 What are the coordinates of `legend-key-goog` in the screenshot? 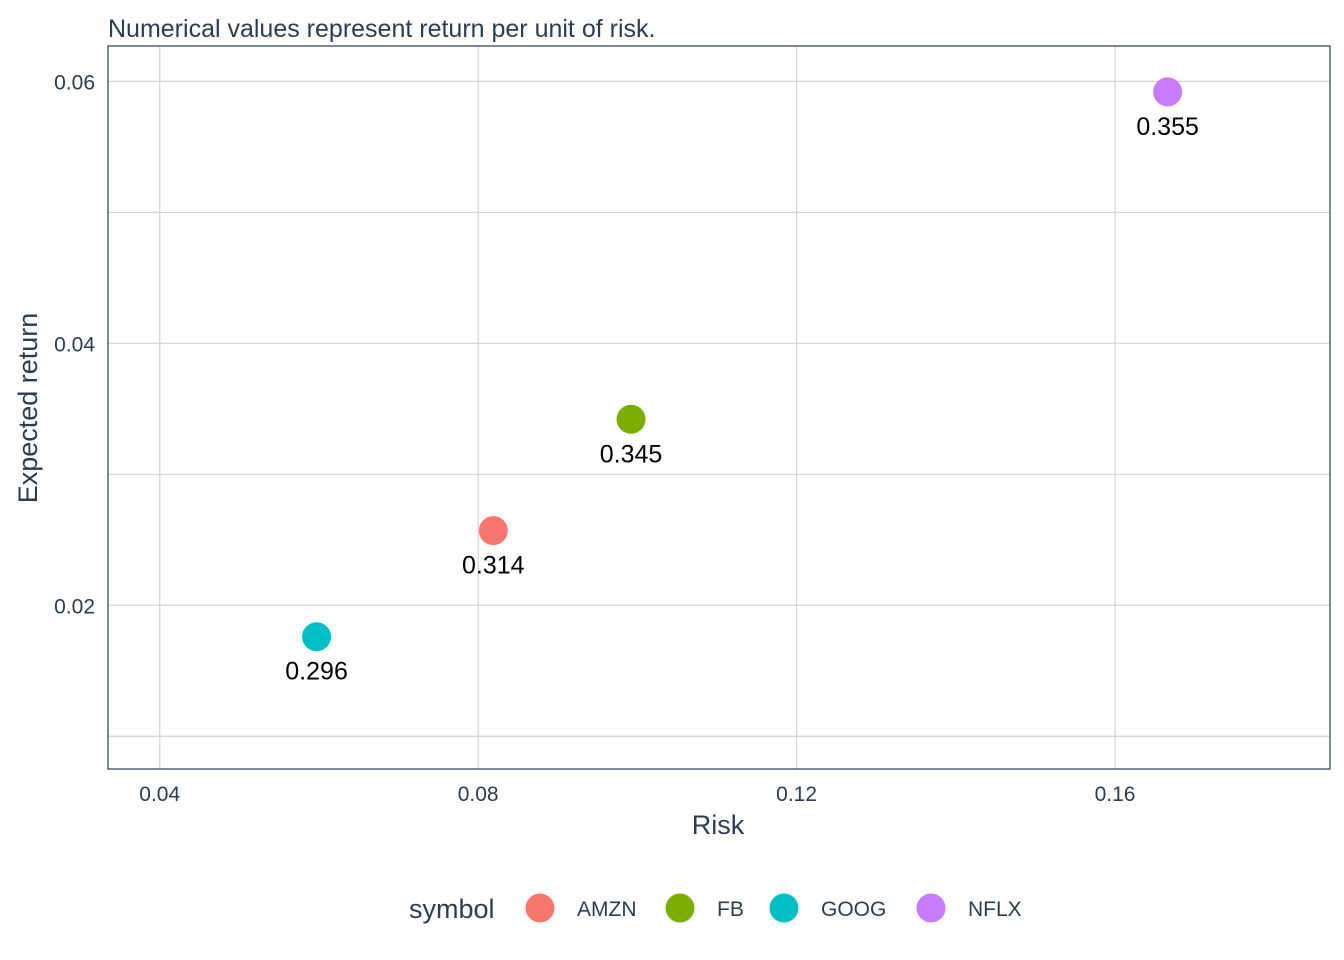 It's located at (784, 908).